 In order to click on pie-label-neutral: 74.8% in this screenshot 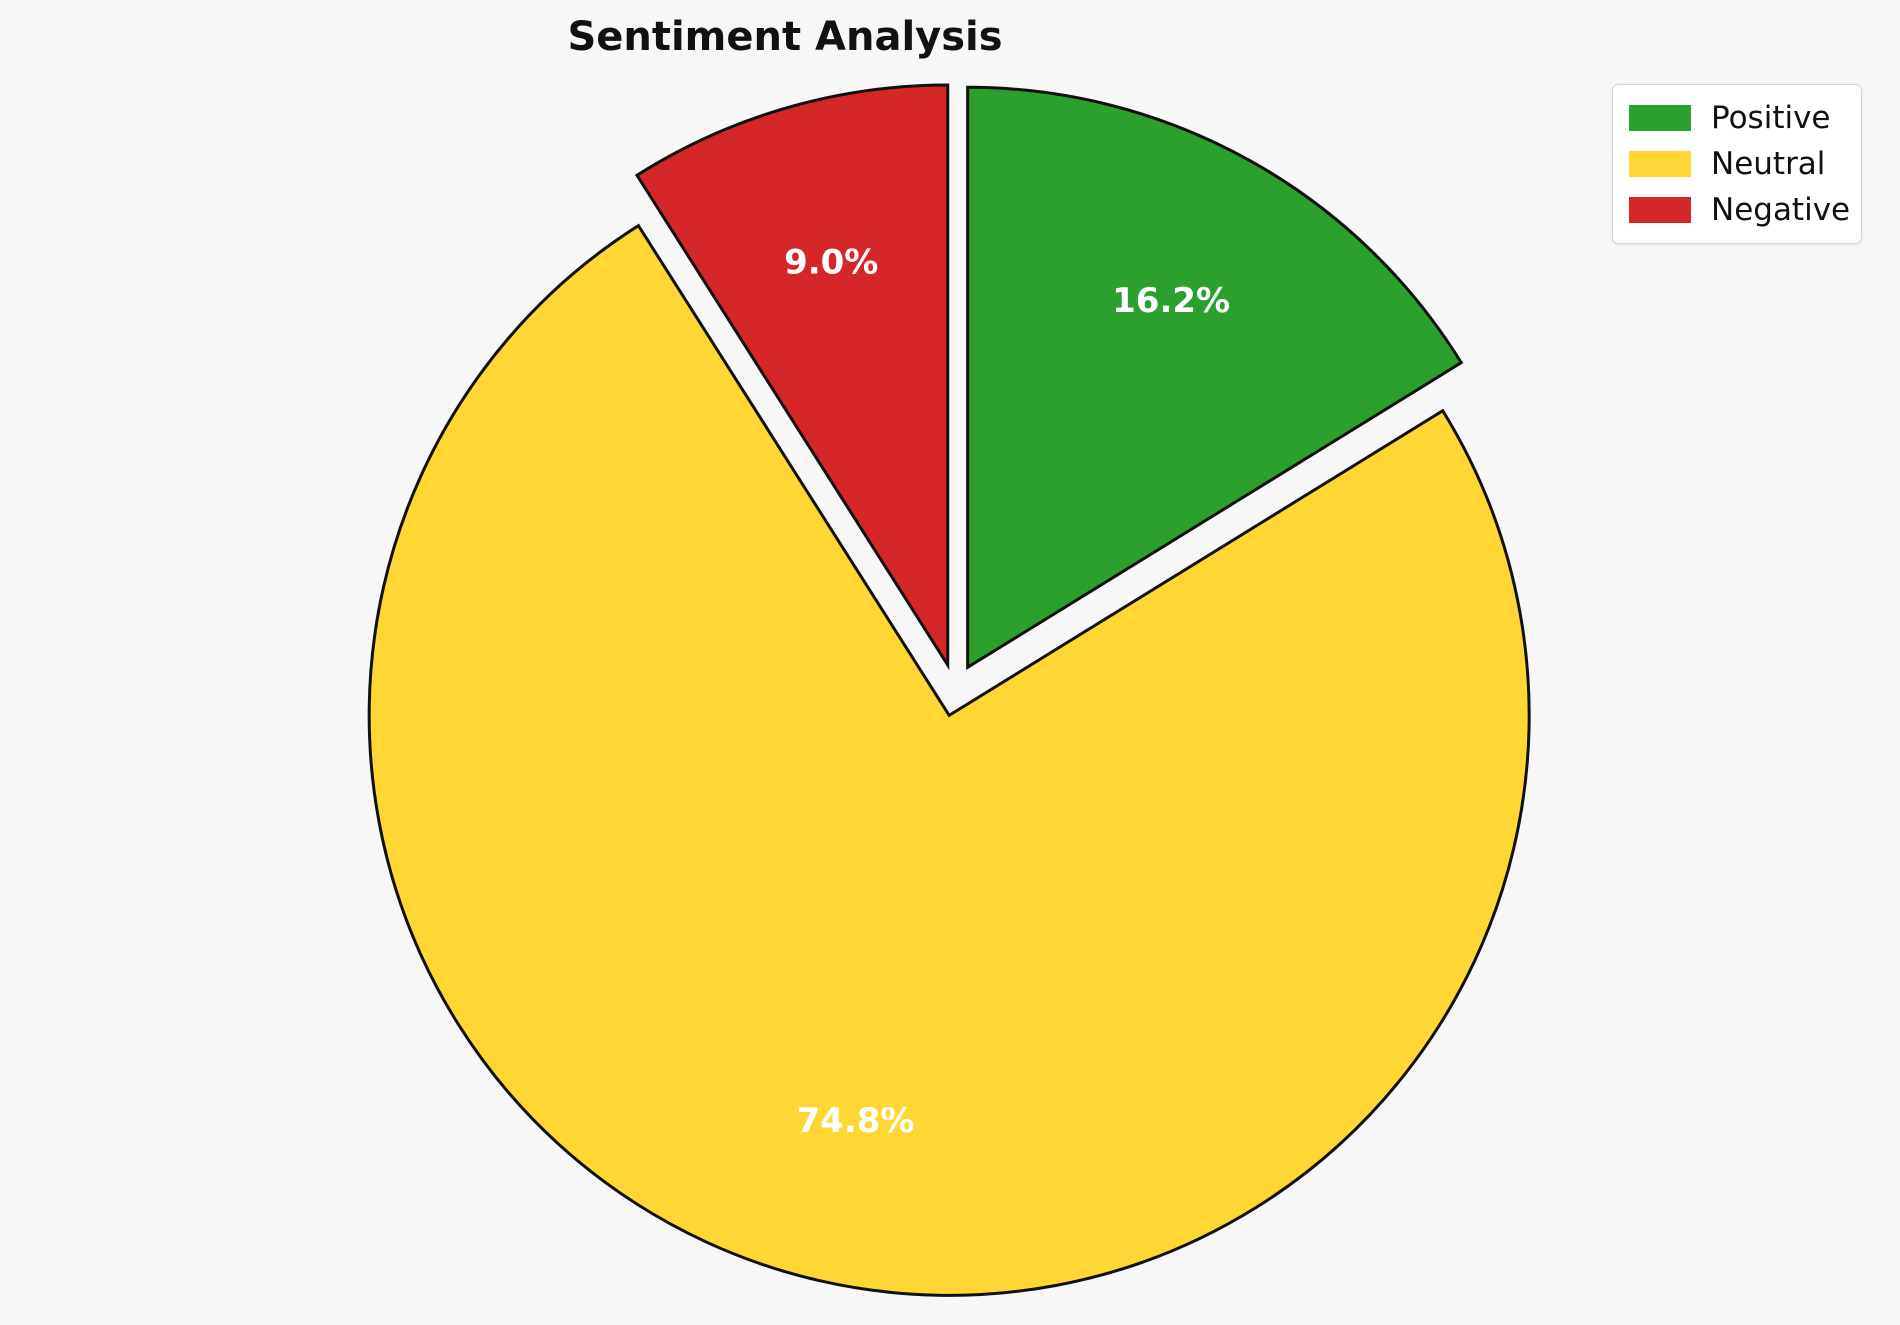, I will do `click(856, 1121)`.